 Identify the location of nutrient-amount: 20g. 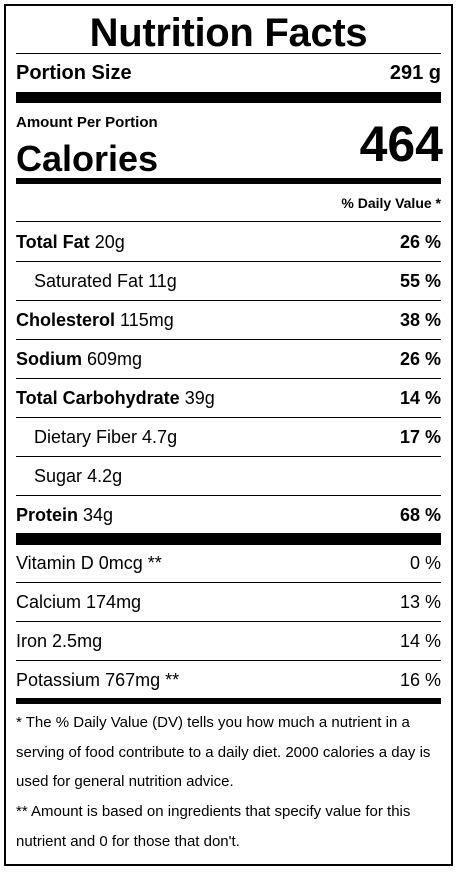
(109, 241).